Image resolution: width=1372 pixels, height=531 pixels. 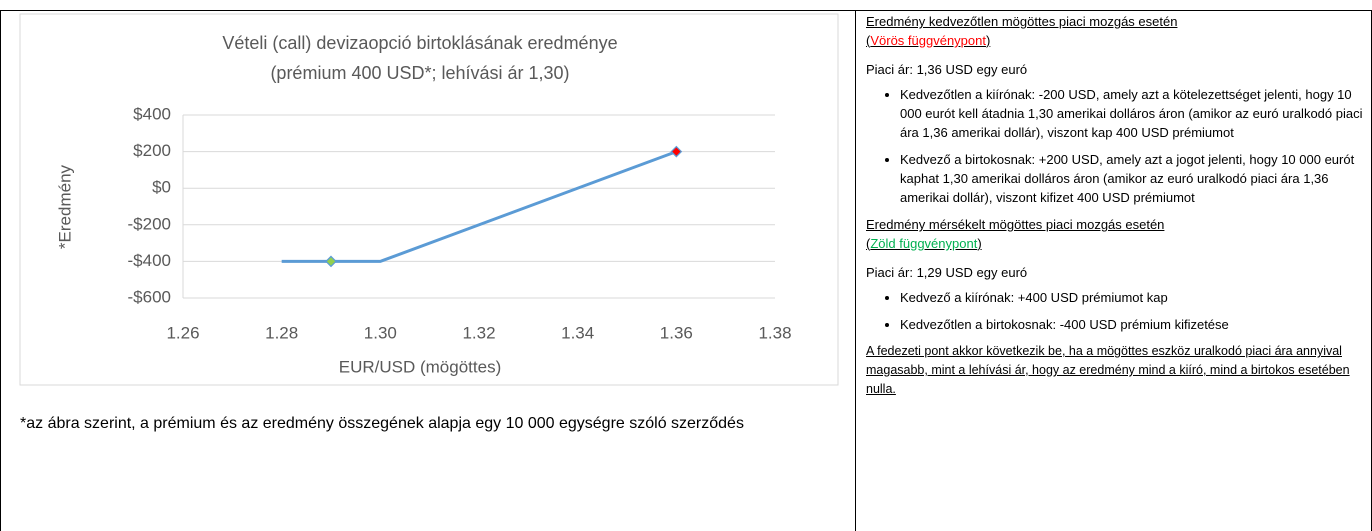 What do you see at coordinates (152, 150) in the screenshot?
I see `y-tick-label: $200` at bounding box center [152, 150].